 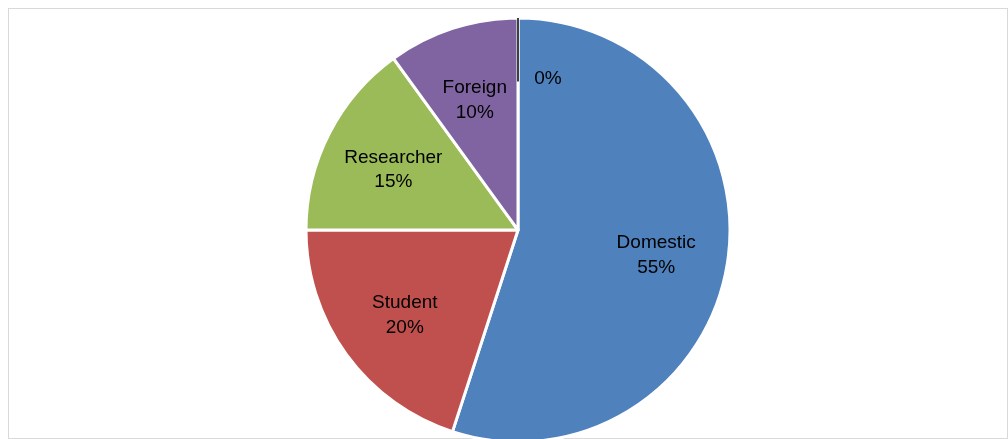 I want to click on data-label: 20%, so click(x=404, y=327).